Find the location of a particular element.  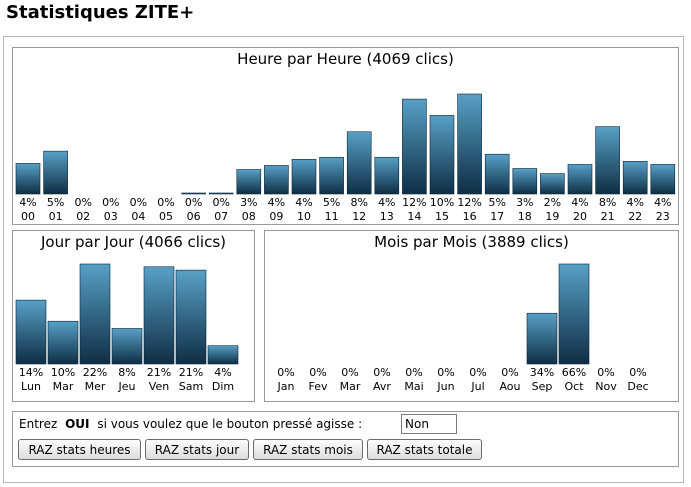

category-label-17: 17 is located at coordinates (497, 216).